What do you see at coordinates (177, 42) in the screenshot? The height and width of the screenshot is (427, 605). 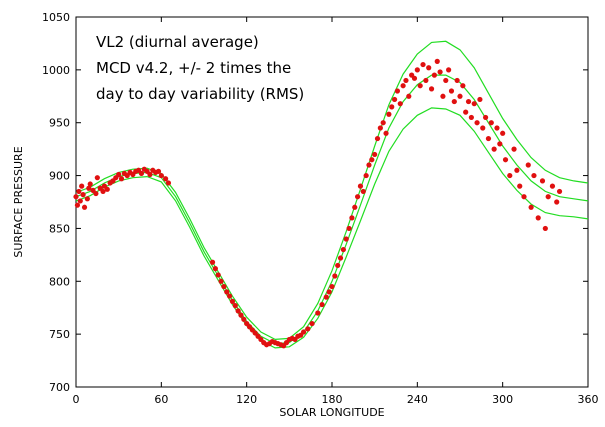 I see `annotation: VL2 (diurnal average)` at bounding box center [177, 42].